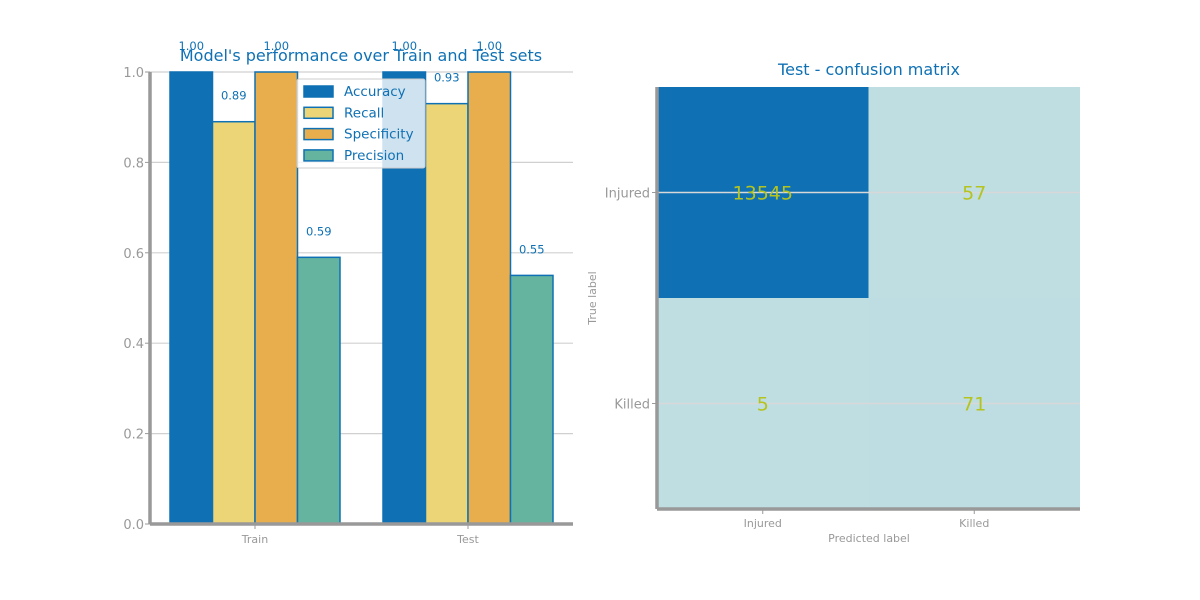 This screenshot has height=600, width=1200. Describe the element at coordinates (446, 313) in the screenshot. I see `bar-recall-test` at that location.